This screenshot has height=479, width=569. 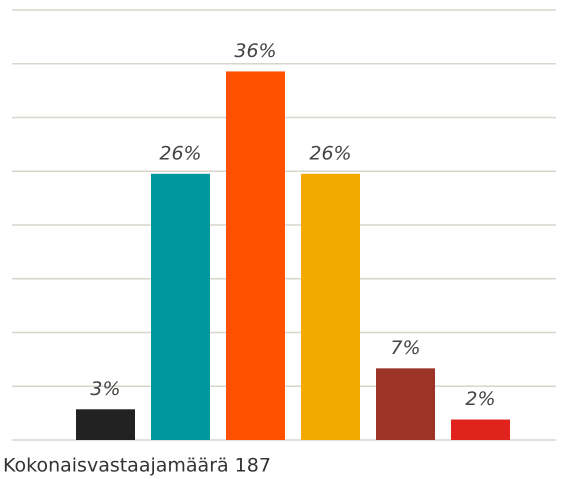 What do you see at coordinates (137, 466) in the screenshot?
I see `caption: Kokonaisvastaajamäärä 187` at bounding box center [137, 466].